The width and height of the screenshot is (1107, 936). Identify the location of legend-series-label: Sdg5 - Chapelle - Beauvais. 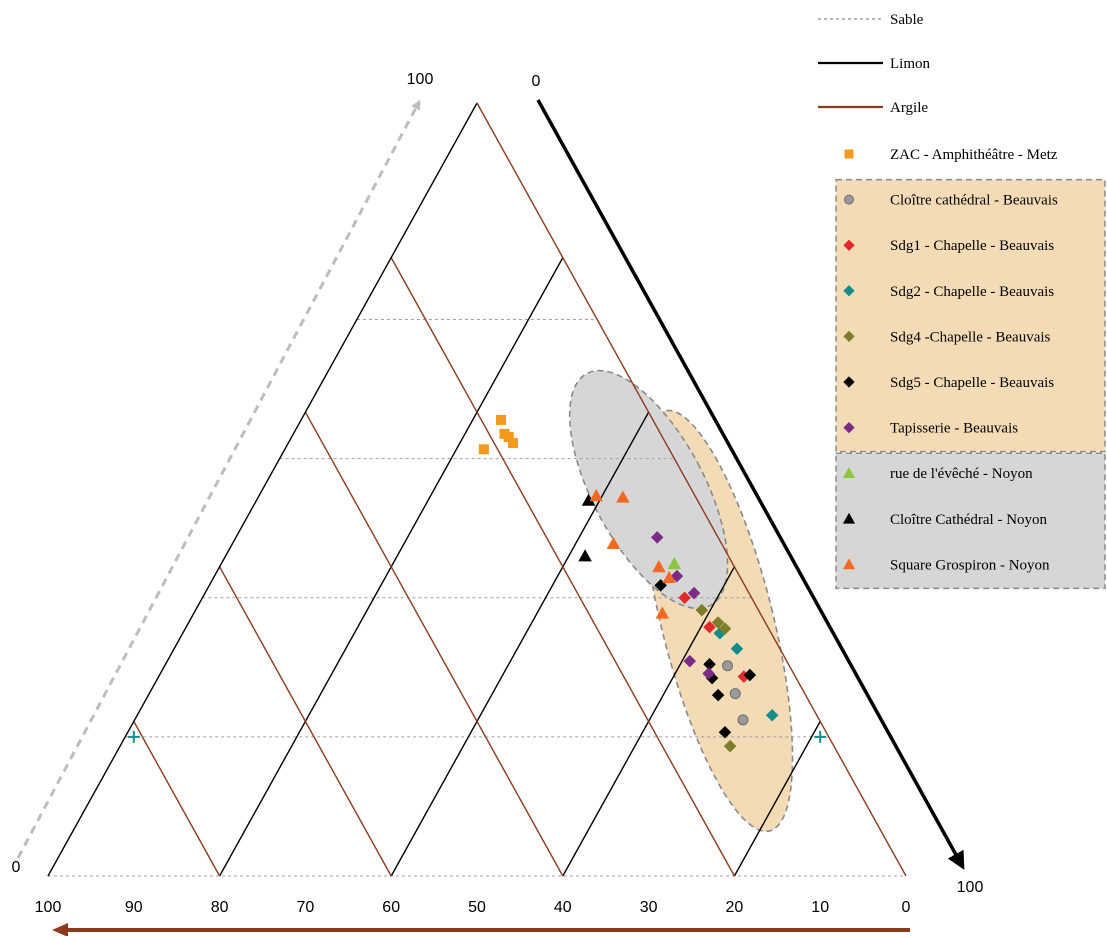
(972, 383).